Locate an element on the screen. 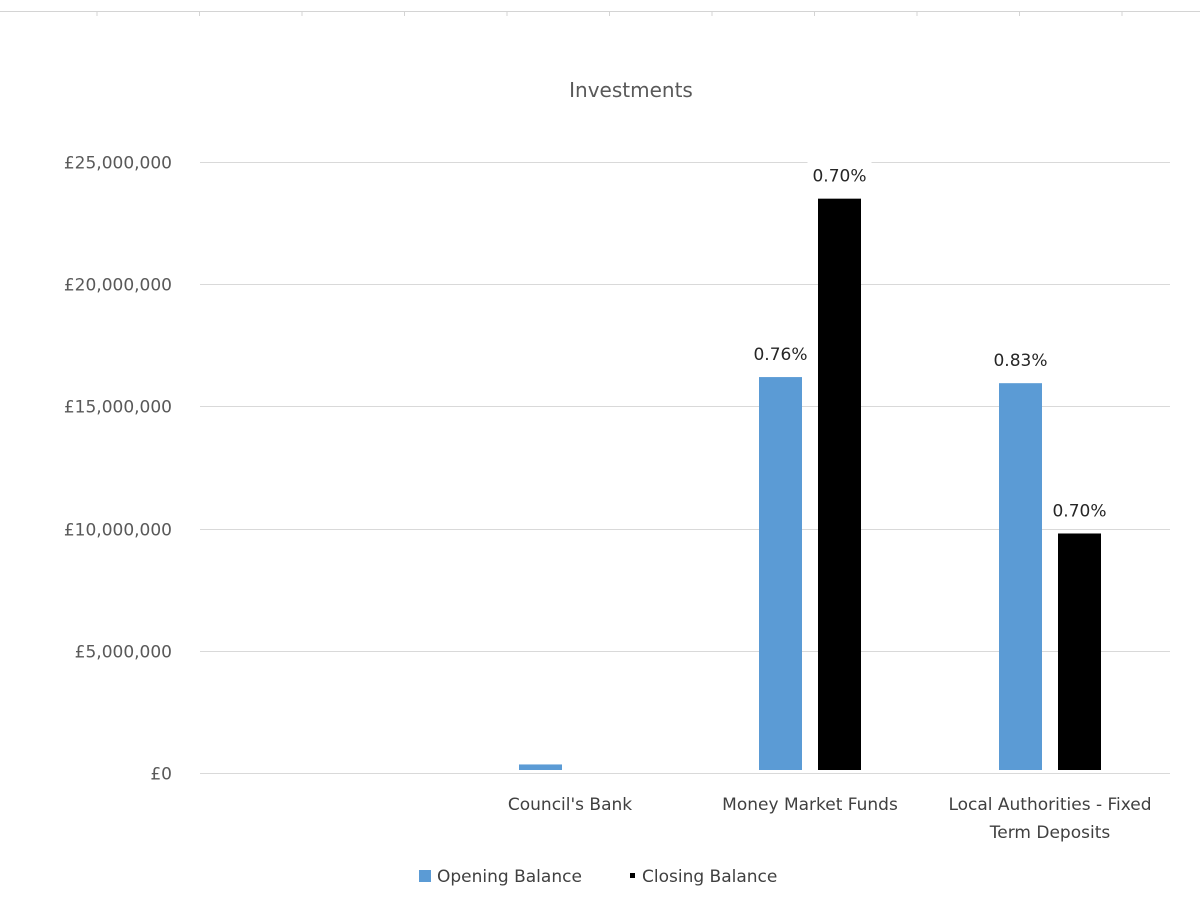 The width and height of the screenshot is (1200, 912). y-tick-label: £25,000,000 is located at coordinates (118, 164).